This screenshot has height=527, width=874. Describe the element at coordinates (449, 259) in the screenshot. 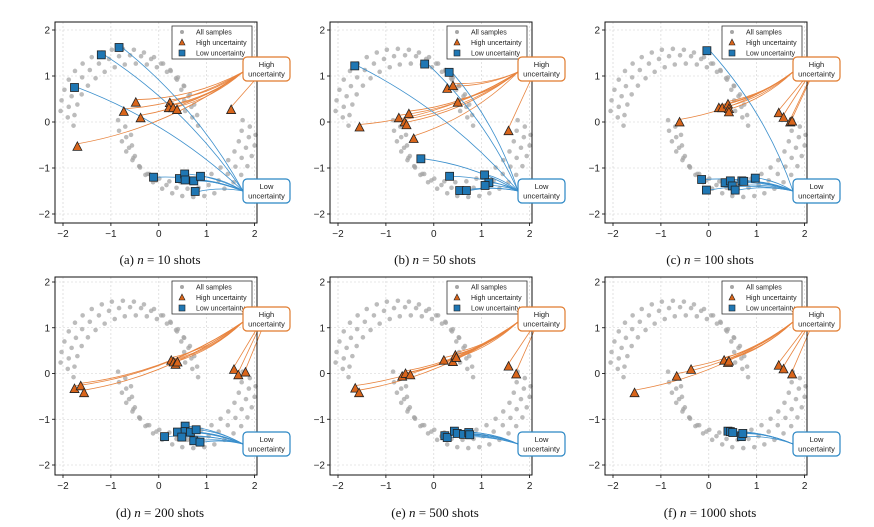

I see `caption-caption-value: = 50 shots` at that location.